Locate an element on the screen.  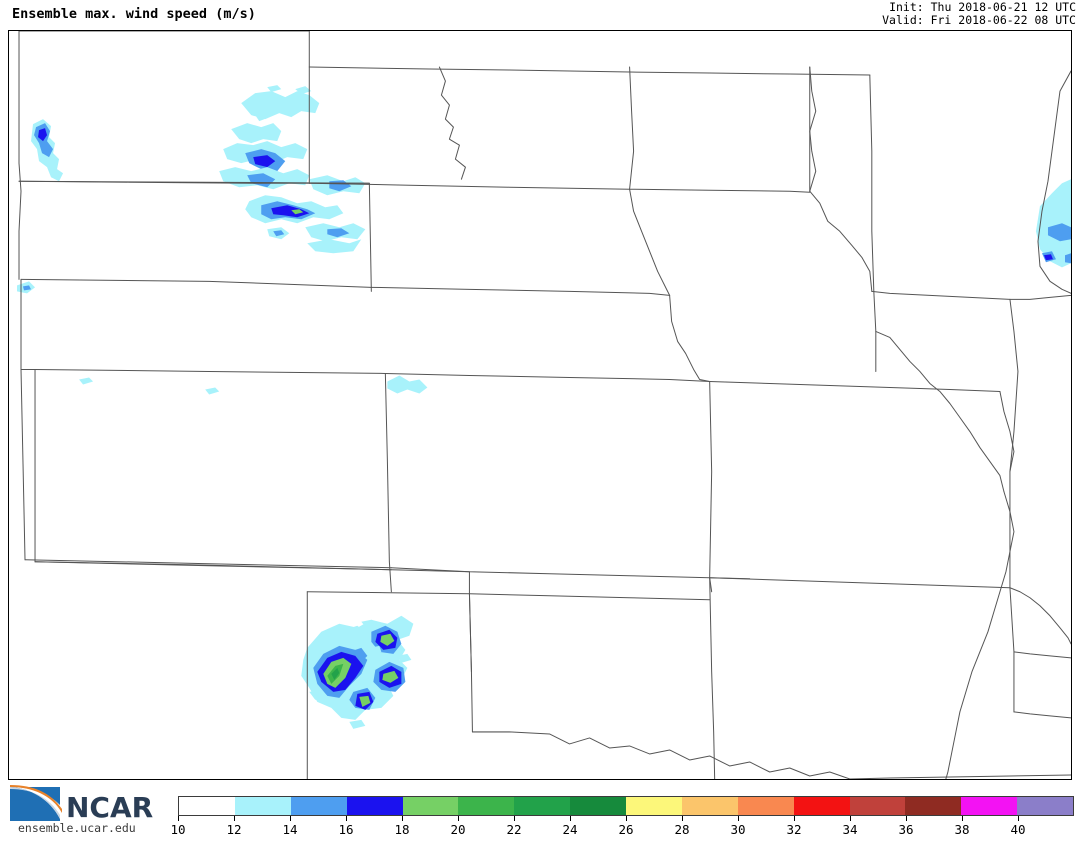
data-blob-lake-michigan is located at coordinates (1053, 223).